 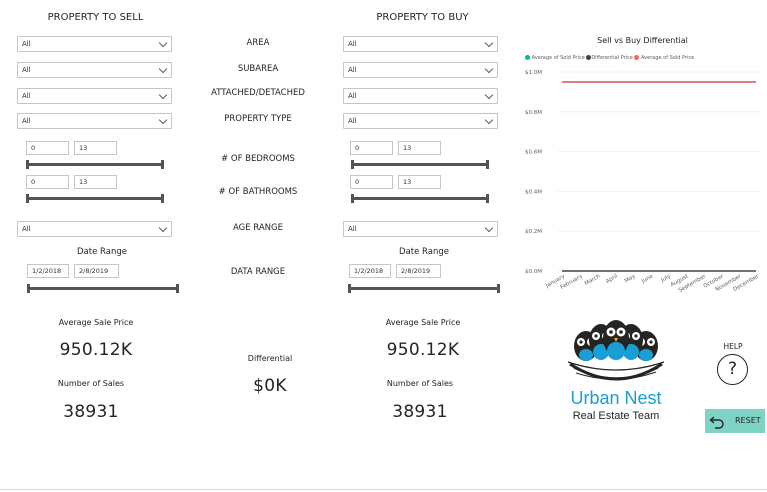 I want to click on legend-item: Differential Price, so click(x=609, y=58).